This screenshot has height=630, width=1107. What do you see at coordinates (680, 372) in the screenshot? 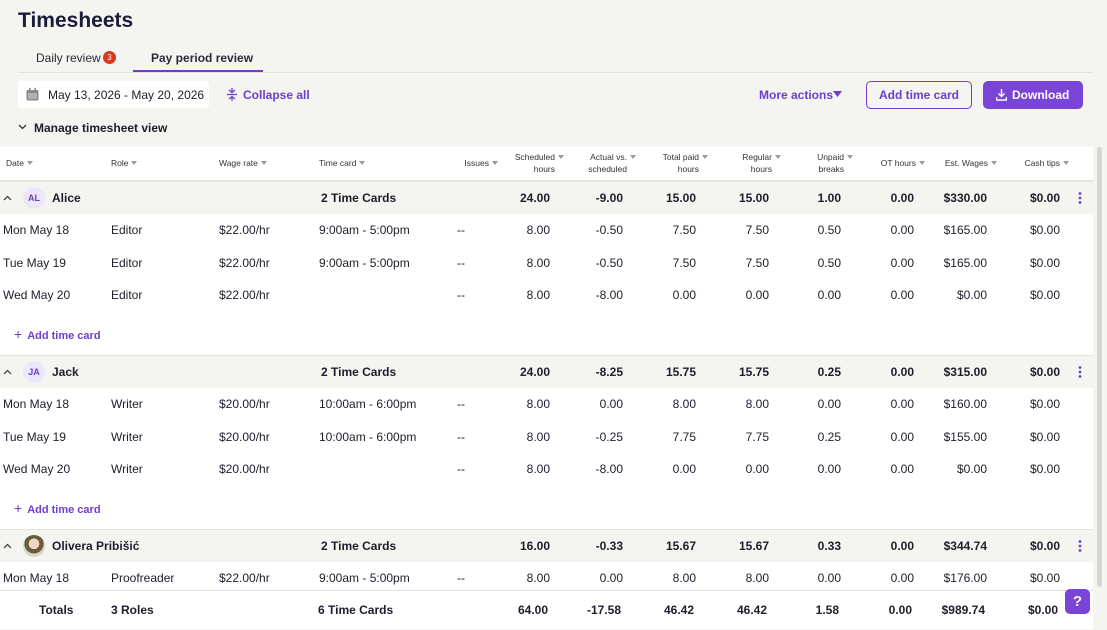
I see `cell-value: 15.75` at bounding box center [680, 372].